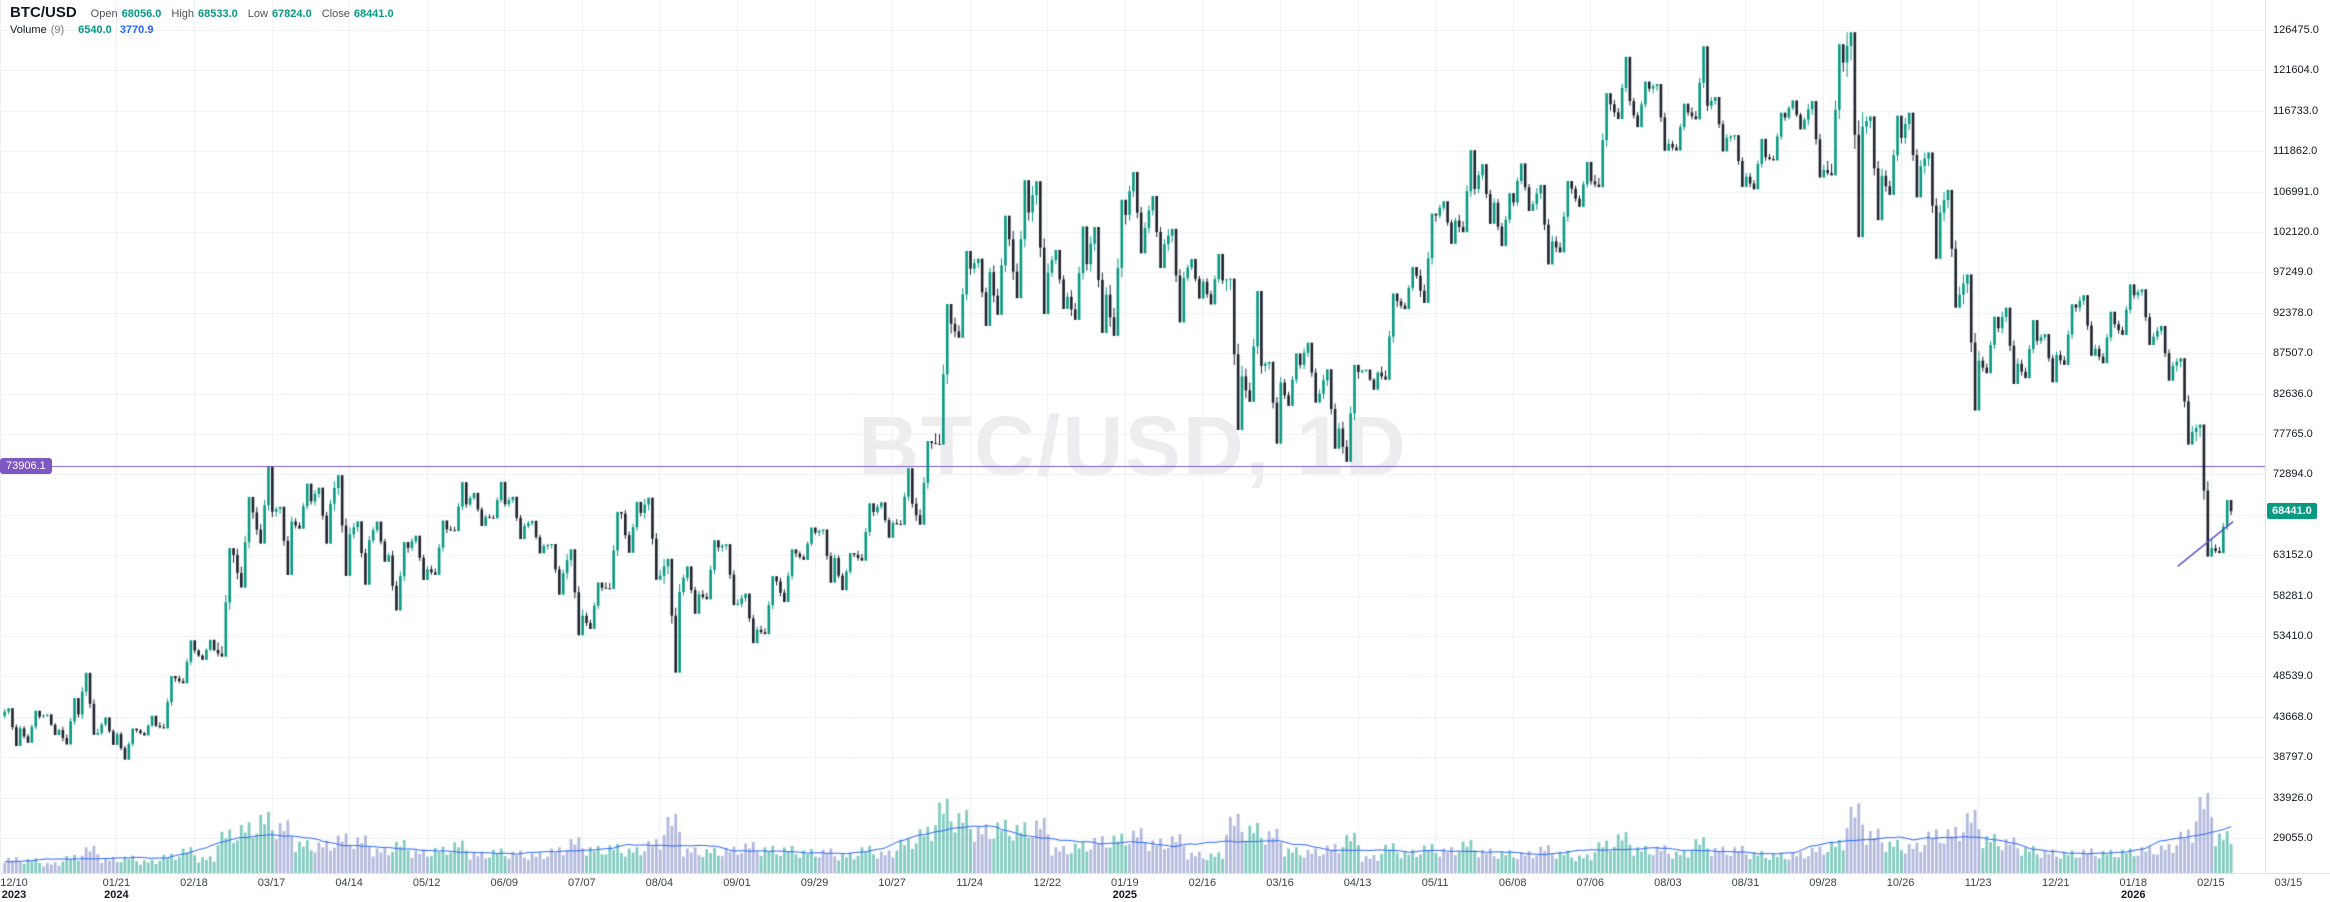  I want to click on price-tick-label: 87507.0, so click(2293, 353).